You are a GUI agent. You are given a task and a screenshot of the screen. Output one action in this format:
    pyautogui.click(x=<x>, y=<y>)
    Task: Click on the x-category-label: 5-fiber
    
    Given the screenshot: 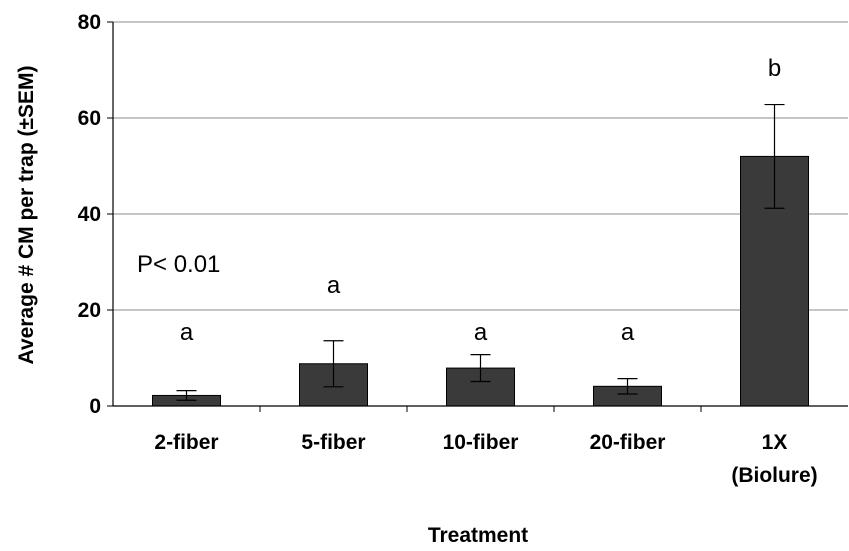 What is the action you would take?
    pyautogui.click(x=333, y=442)
    